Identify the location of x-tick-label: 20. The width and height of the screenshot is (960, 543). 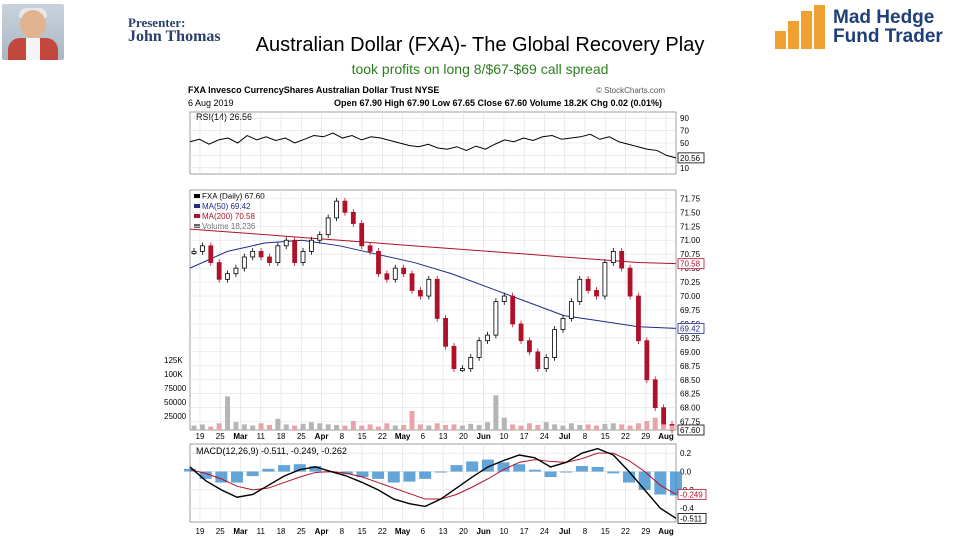
(463, 436).